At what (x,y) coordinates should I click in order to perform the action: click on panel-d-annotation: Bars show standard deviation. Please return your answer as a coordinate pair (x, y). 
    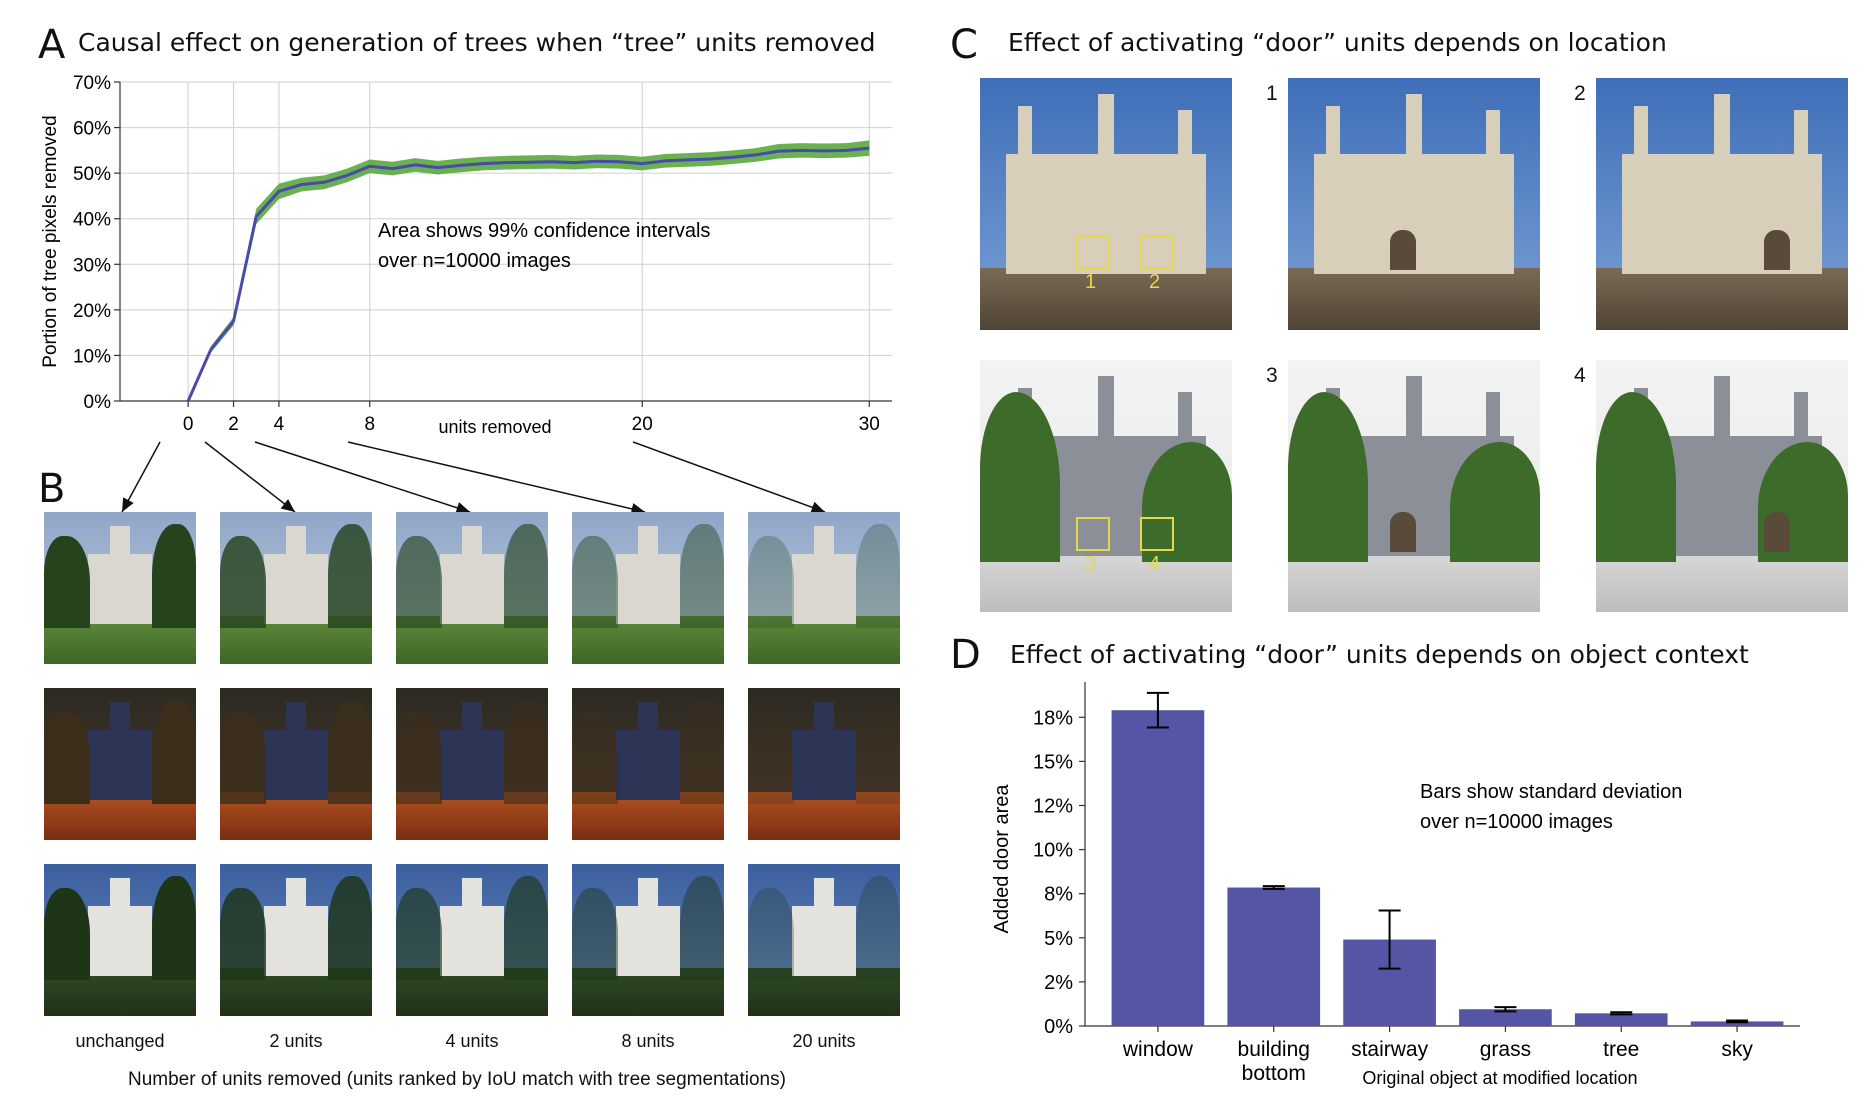
    Looking at the image, I should click on (1551, 792).